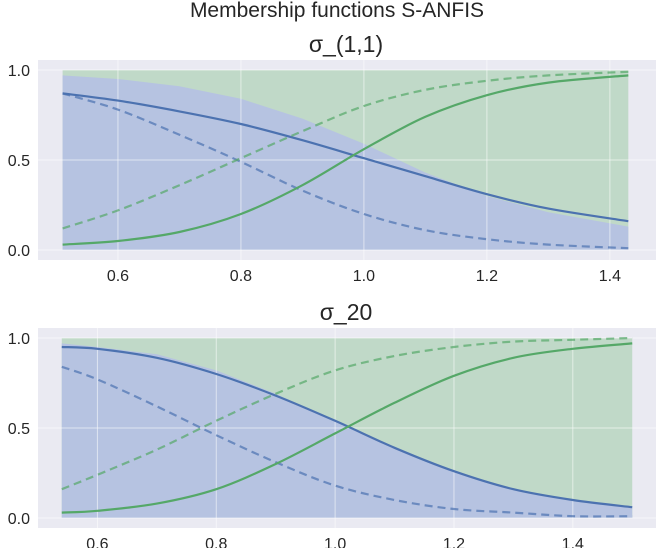 The image size is (656, 548). Describe the element at coordinates (346, 312) in the screenshot. I see `panel-title: σ_20` at that location.